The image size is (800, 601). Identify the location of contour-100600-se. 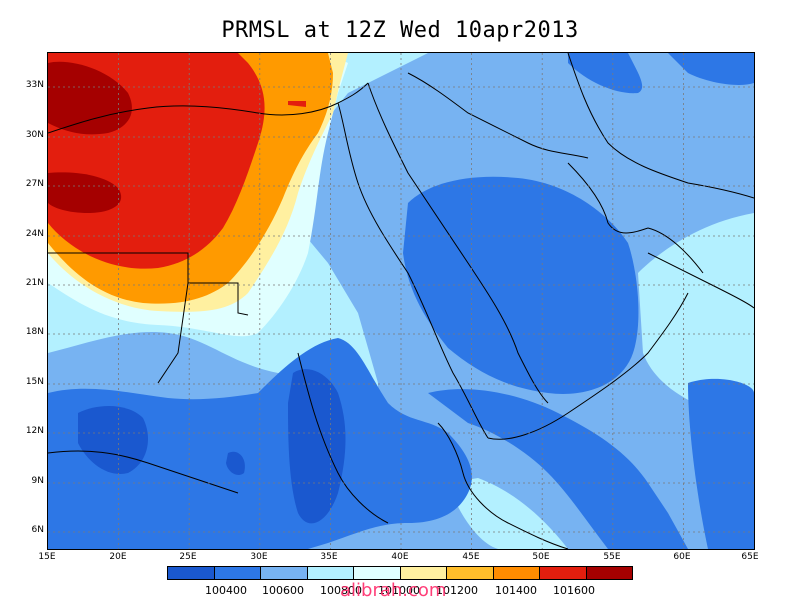
(558, 469).